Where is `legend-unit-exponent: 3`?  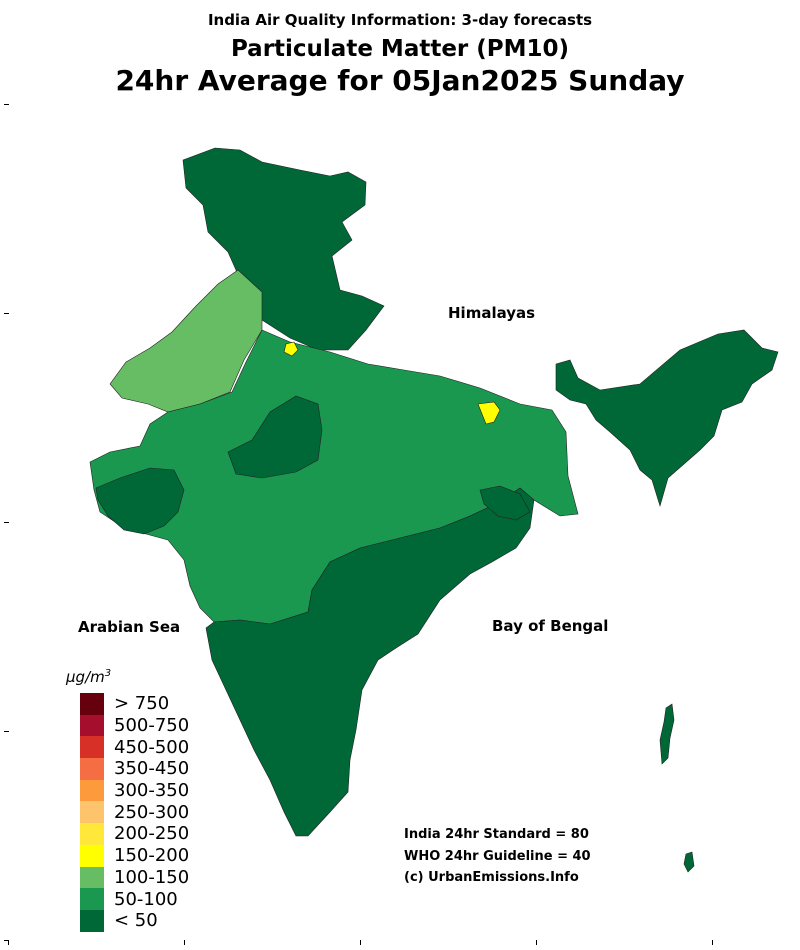
legend-unit-exponent: 3 is located at coordinates (108, 673).